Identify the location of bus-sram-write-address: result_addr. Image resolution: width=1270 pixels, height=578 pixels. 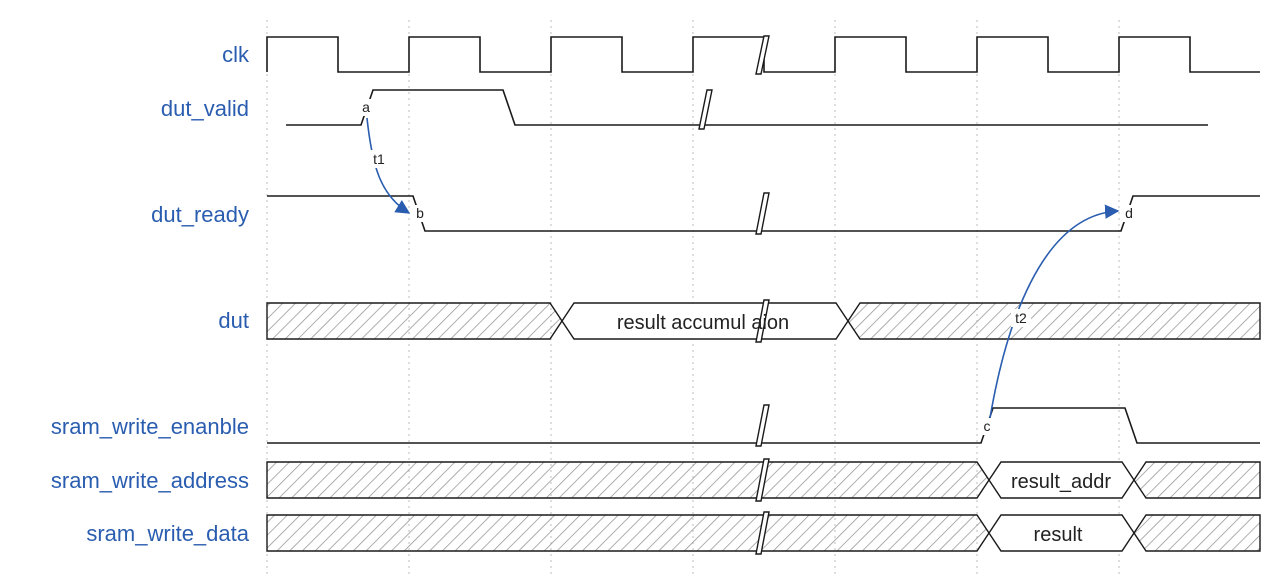
(763, 480).